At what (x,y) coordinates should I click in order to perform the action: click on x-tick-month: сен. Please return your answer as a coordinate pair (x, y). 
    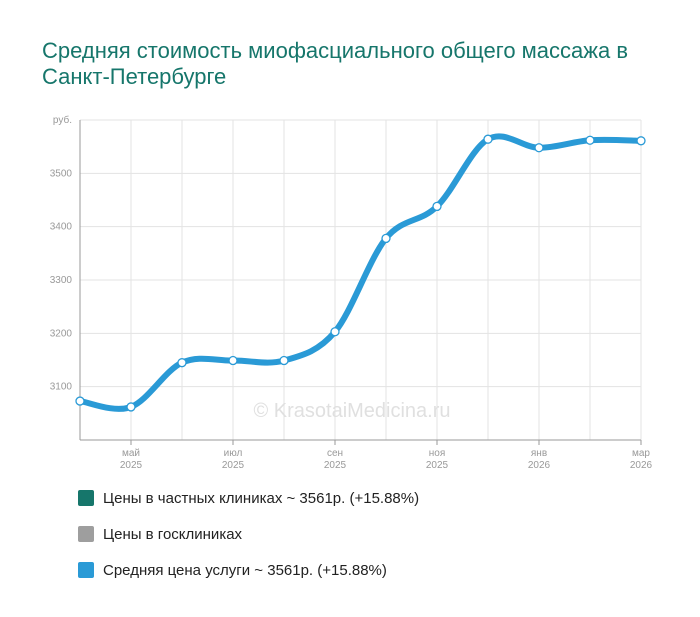
    Looking at the image, I should click on (335, 453).